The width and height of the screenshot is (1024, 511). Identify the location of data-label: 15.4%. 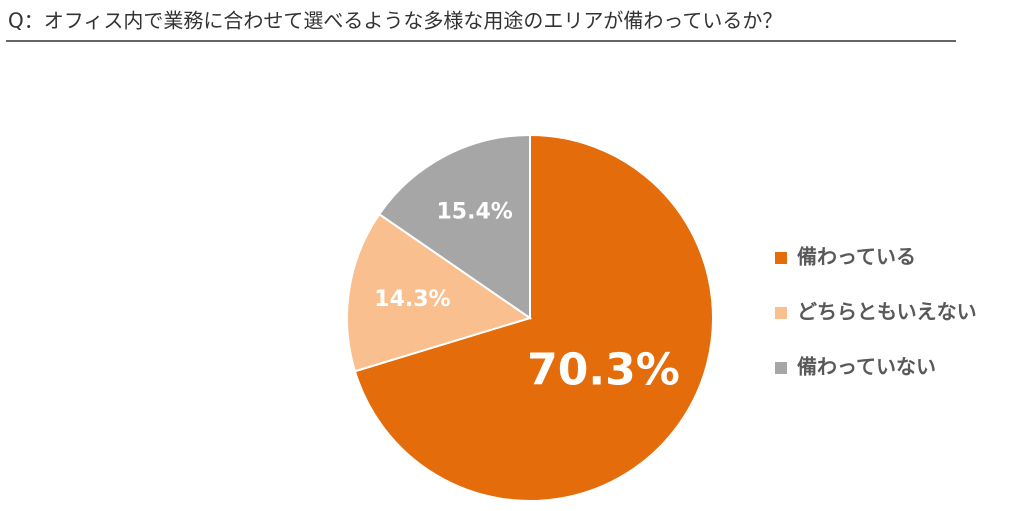
(475, 212).